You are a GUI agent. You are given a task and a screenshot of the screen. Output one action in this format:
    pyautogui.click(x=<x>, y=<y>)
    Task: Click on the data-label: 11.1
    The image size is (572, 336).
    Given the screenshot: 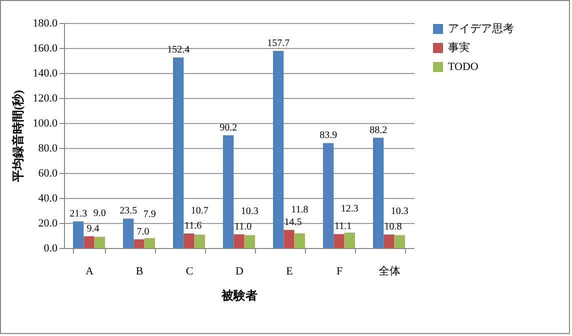 What is the action you would take?
    pyautogui.click(x=343, y=226)
    